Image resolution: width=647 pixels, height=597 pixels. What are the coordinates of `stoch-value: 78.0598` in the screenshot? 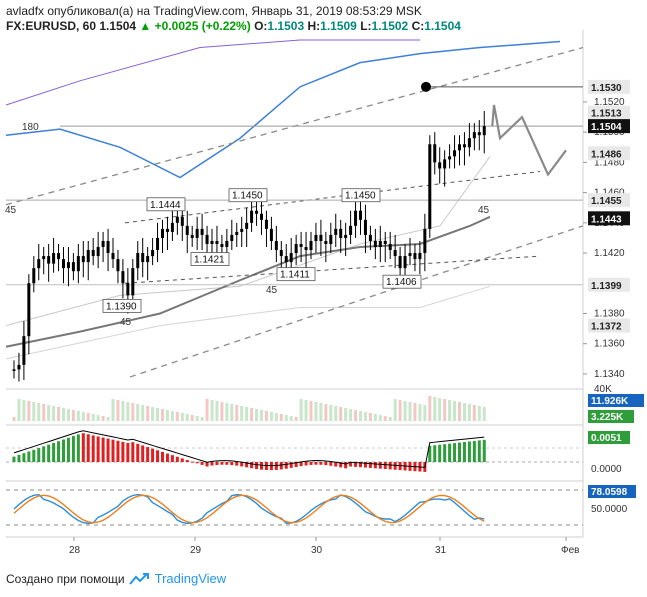 It's located at (609, 492).